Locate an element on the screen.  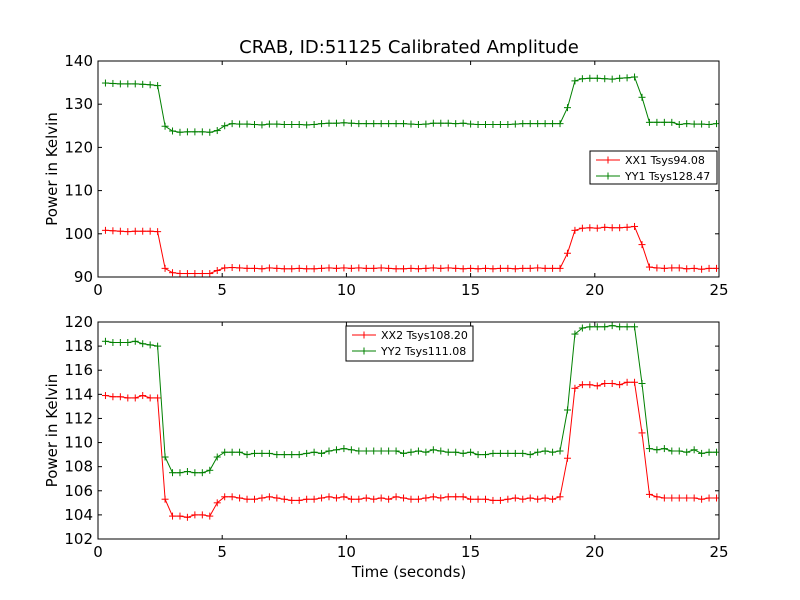
y-tick-label: 90 is located at coordinates (83, 277).